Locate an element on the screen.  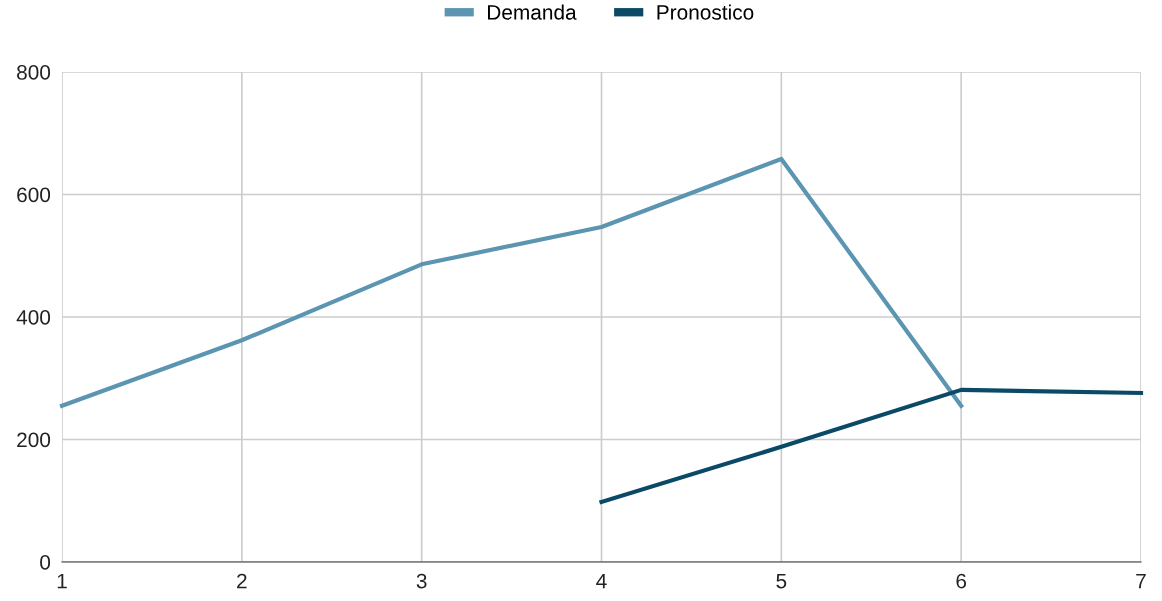
y-tick-label: 400 is located at coordinates (33, 317).